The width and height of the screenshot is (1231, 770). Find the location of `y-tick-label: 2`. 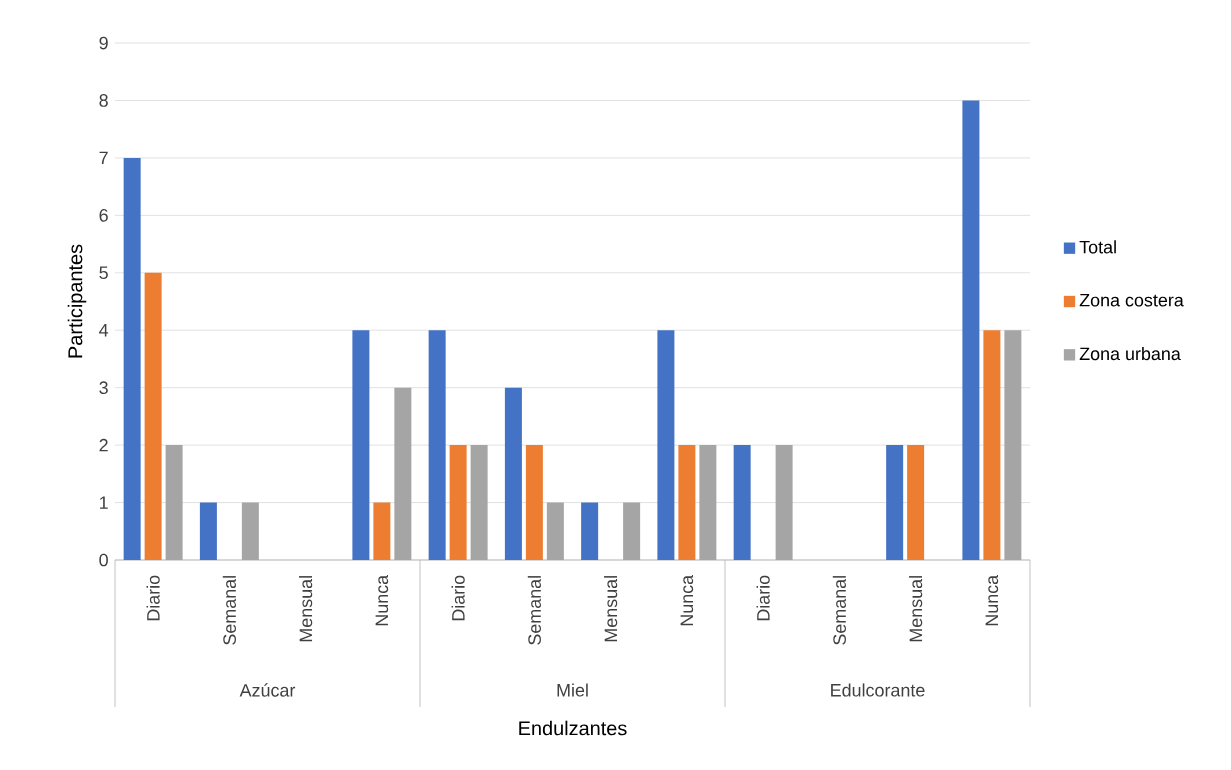

y-tick-label: 2 is located at coordinates (103, 445).